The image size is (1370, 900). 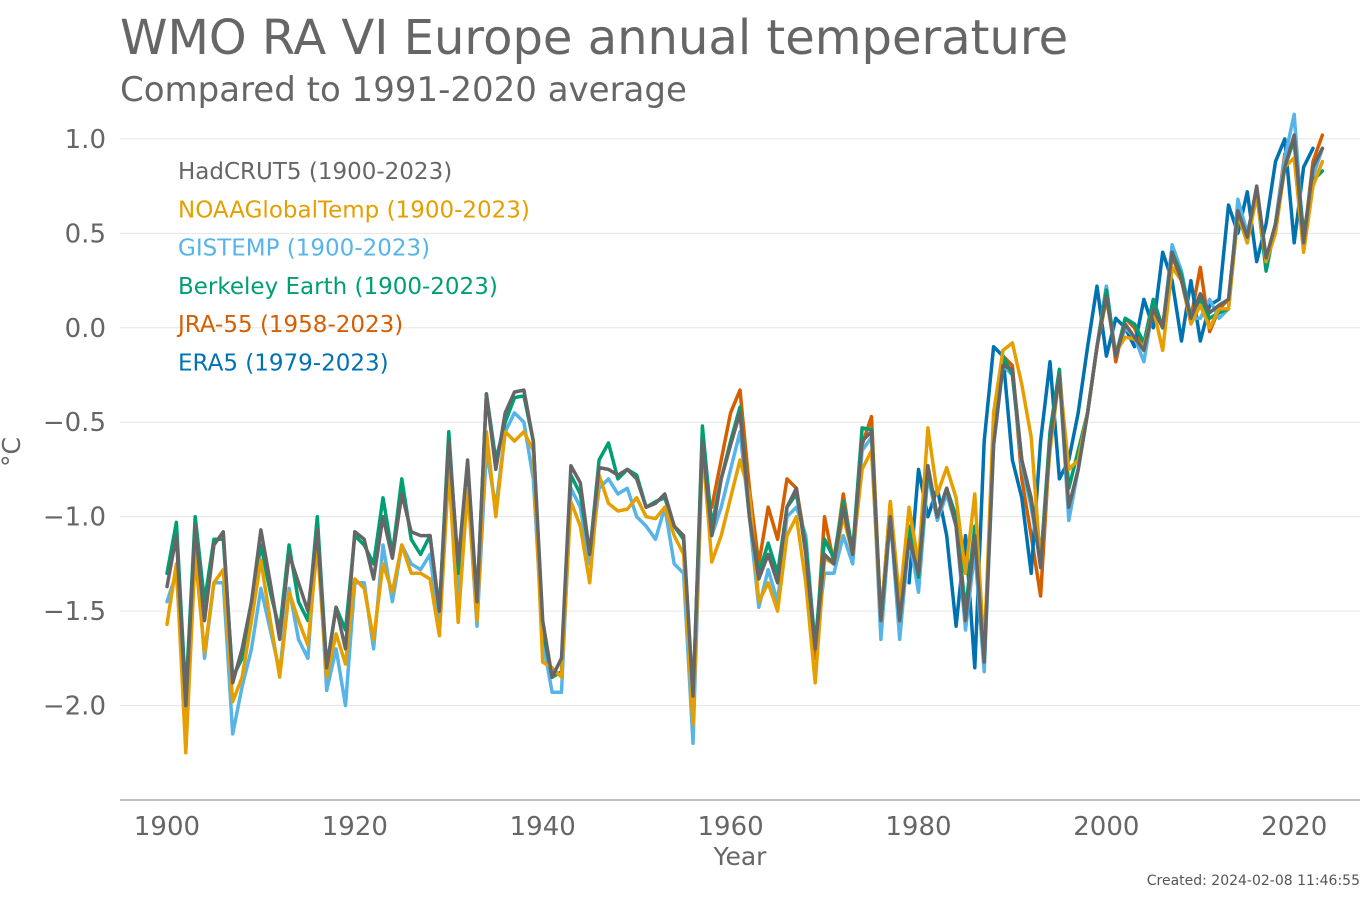 I want to click on y-tick-label: −1.5, so click(x=74, y=612).